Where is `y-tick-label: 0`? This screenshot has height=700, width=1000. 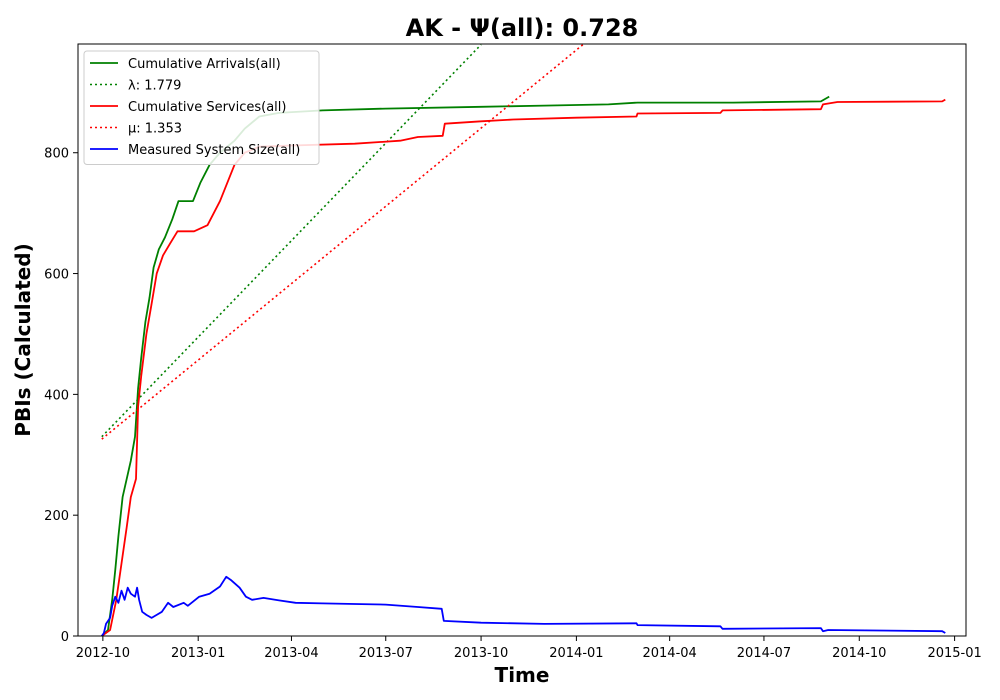
y-tick-label: 0 is located at coordinates (65, 637).